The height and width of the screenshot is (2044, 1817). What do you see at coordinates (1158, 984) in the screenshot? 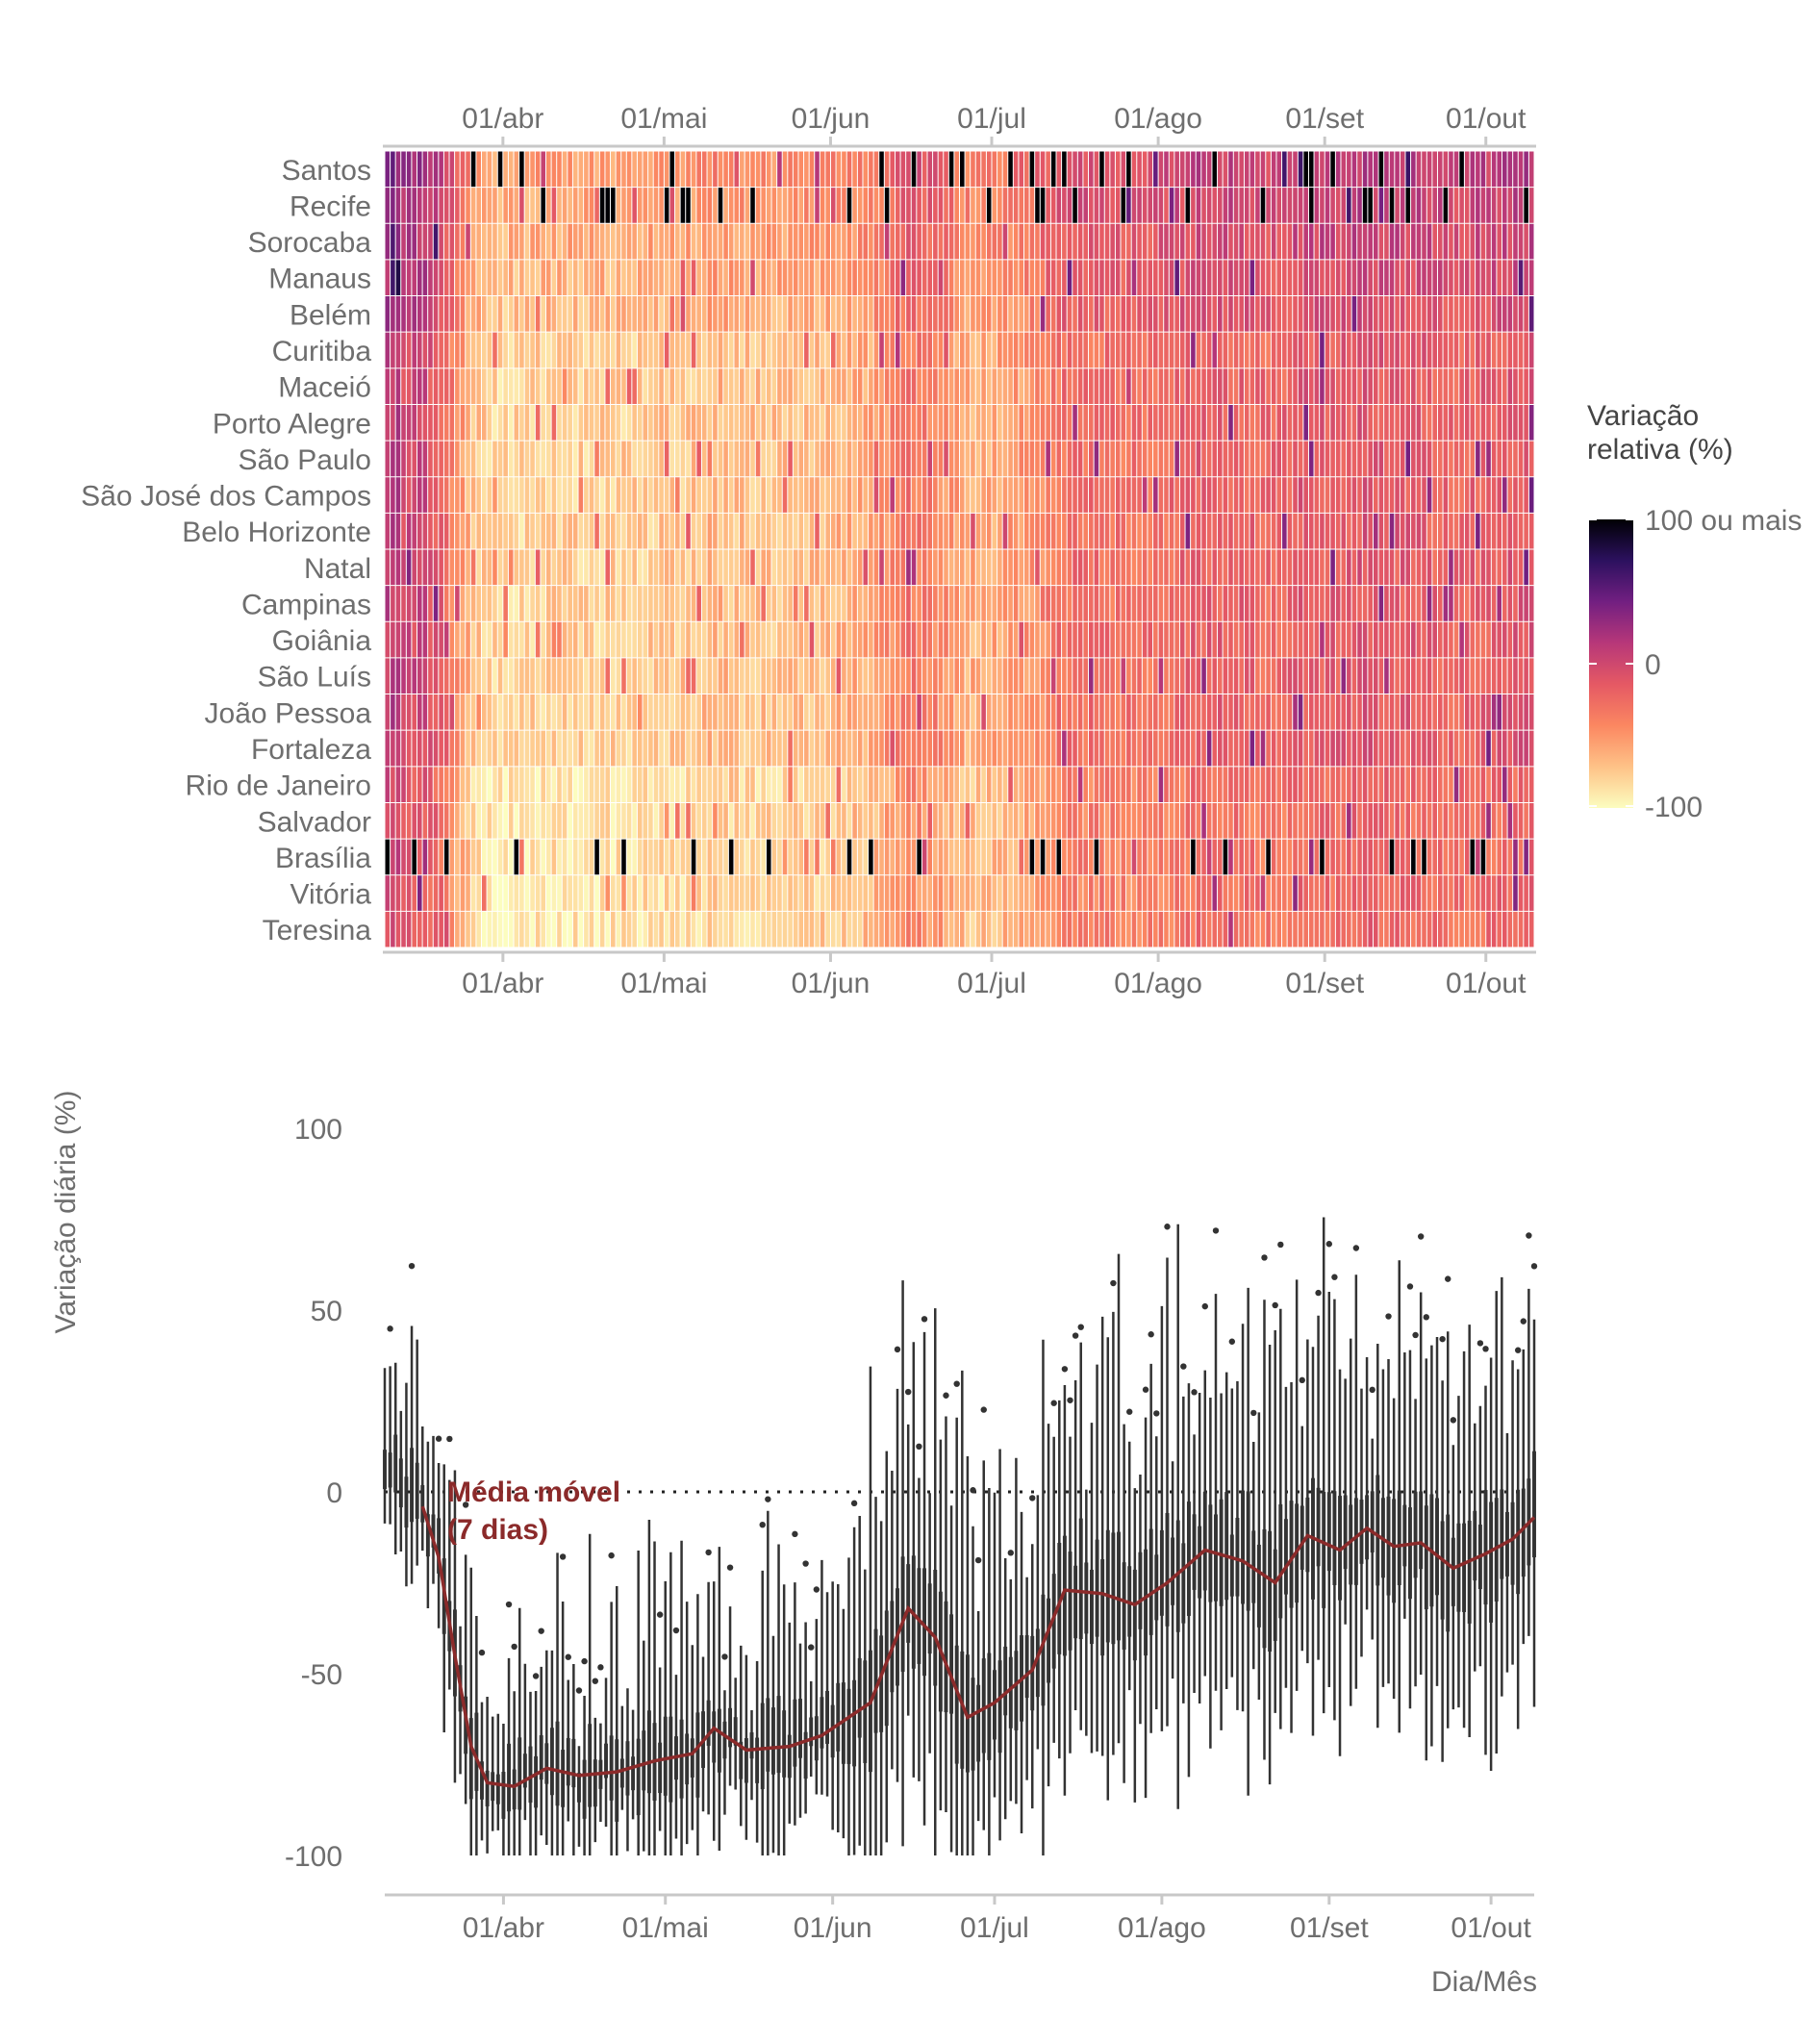
I see `heatmap-x-tick-label: 01/ago` at bounding box center [1158, 984].